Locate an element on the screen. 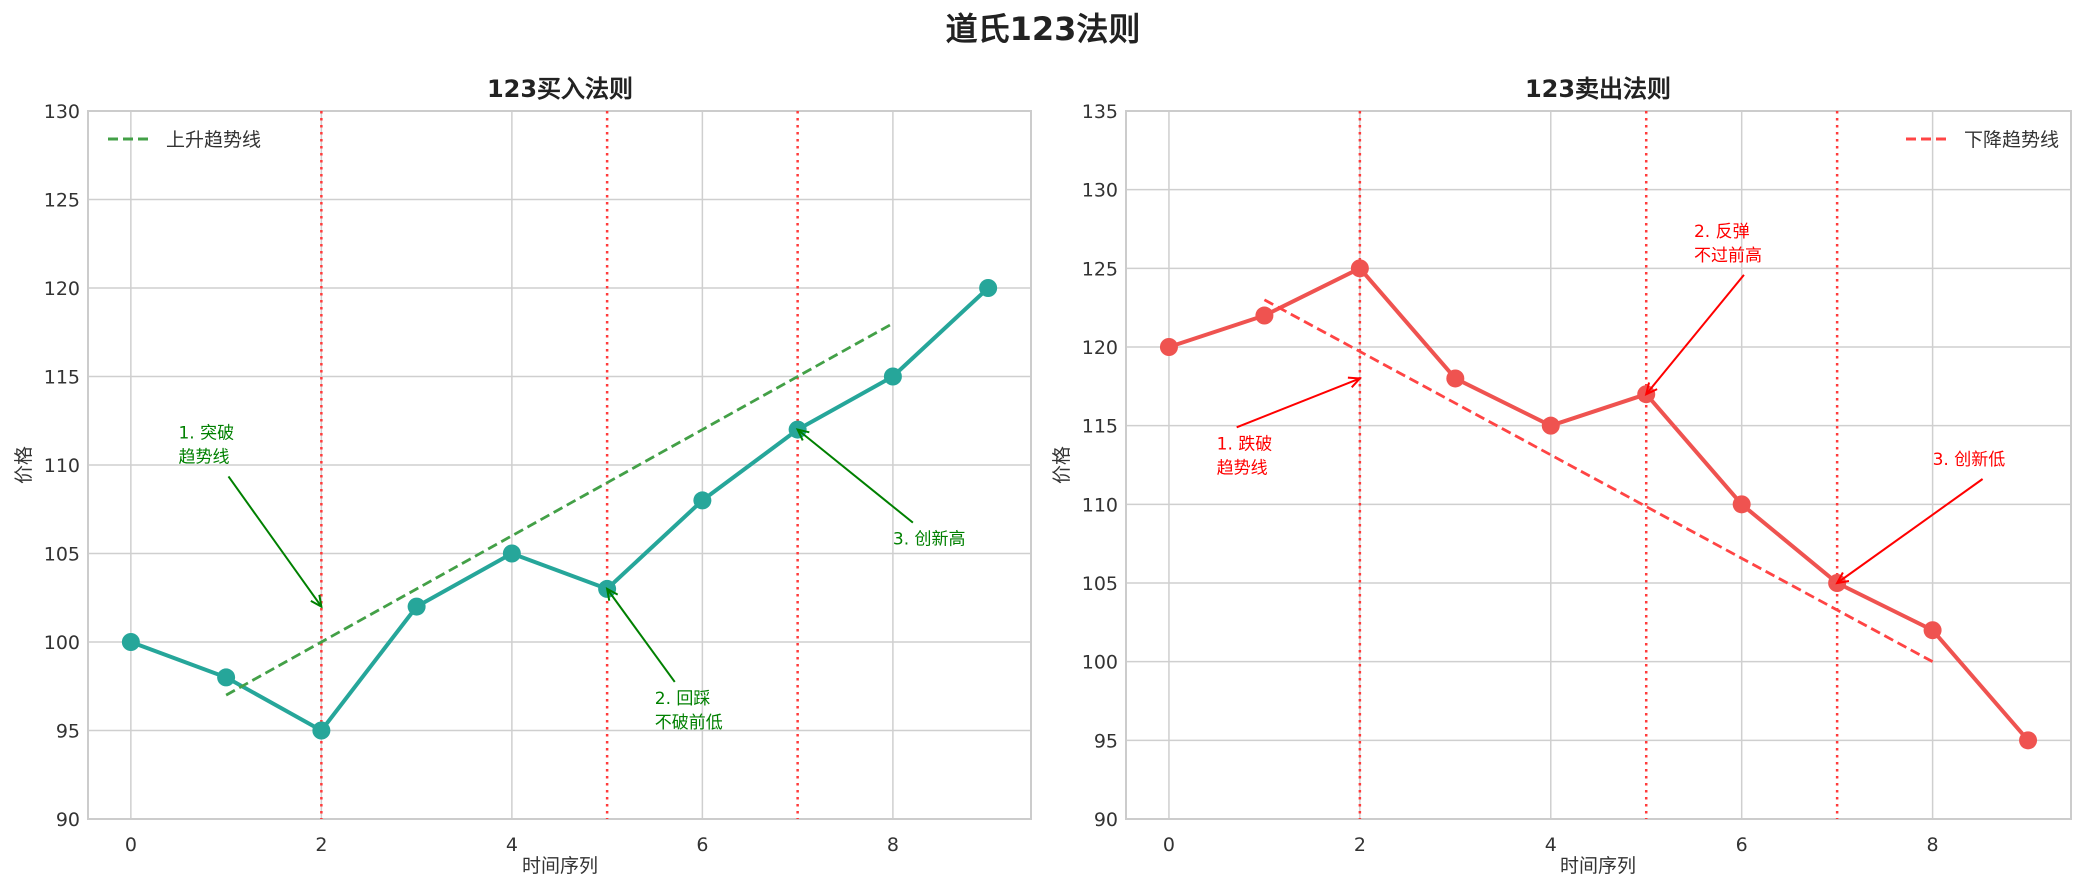  buy-legend-label: 上升趋势线 is located at coordinates (213, 140).